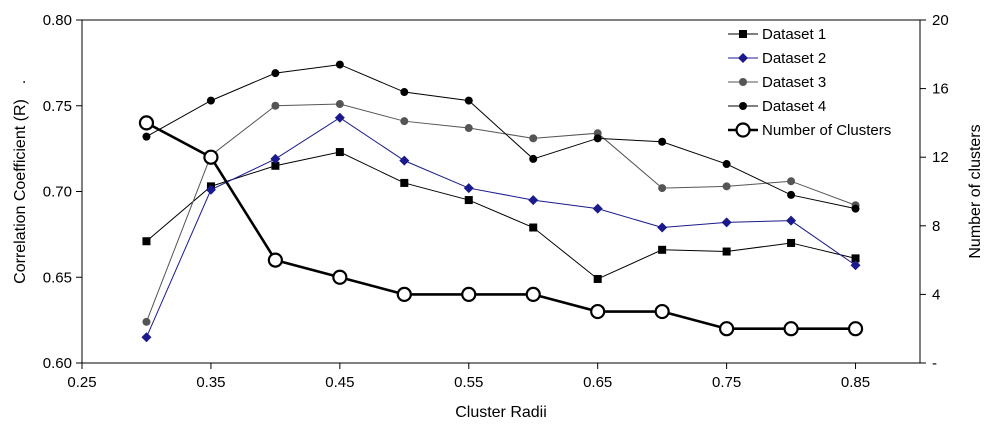 The width and height of the screenshot is (991, 425). Describe the element at coordinates (339, 382) in the screenshot. I see `x-tick-label: 0.45` at that location.